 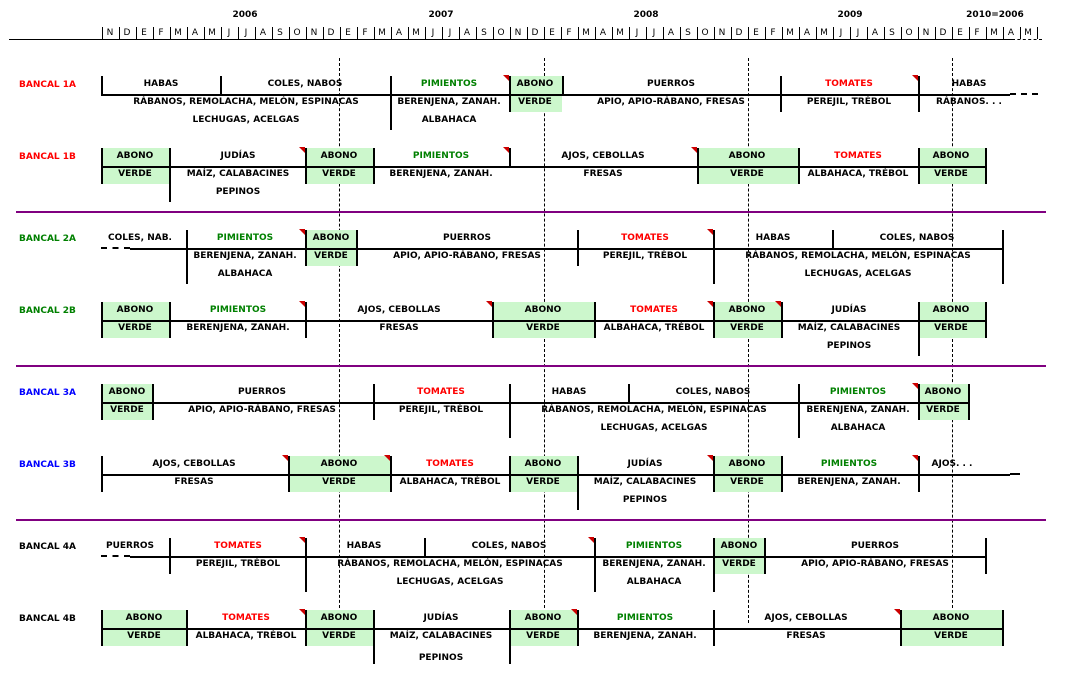 I want to click on header-axis, so click(x=510, y=39).